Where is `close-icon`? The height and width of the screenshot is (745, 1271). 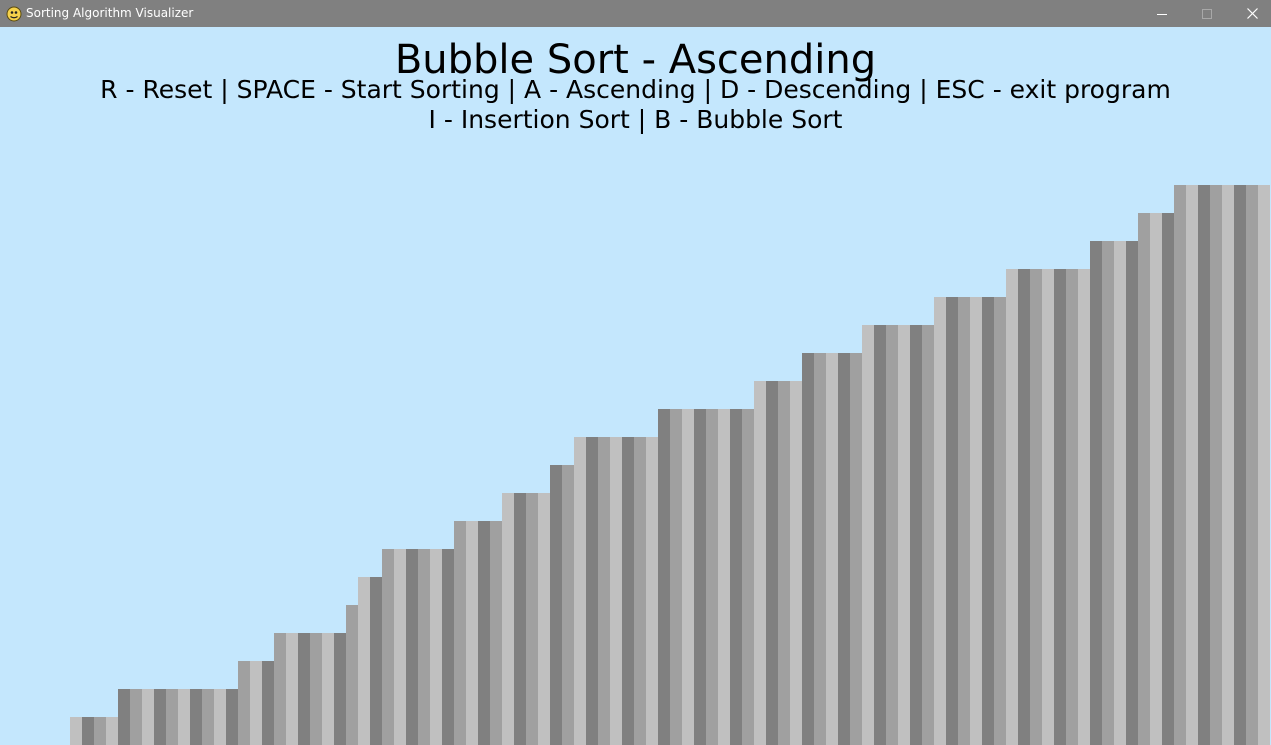
close-icon is located at coordinates (1252, 13).